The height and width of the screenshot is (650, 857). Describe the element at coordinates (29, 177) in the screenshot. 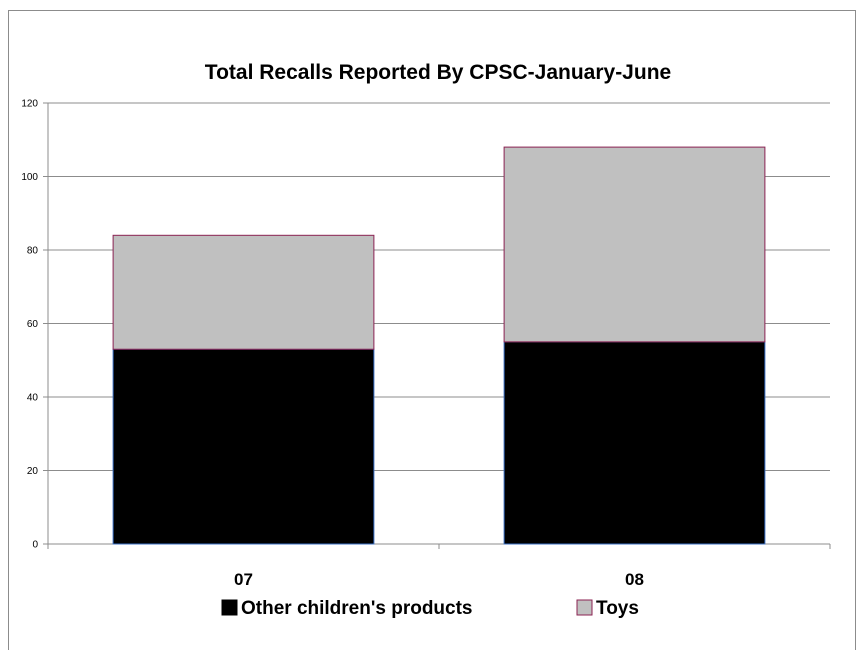

I see `y-tick-label: 100` at that location.